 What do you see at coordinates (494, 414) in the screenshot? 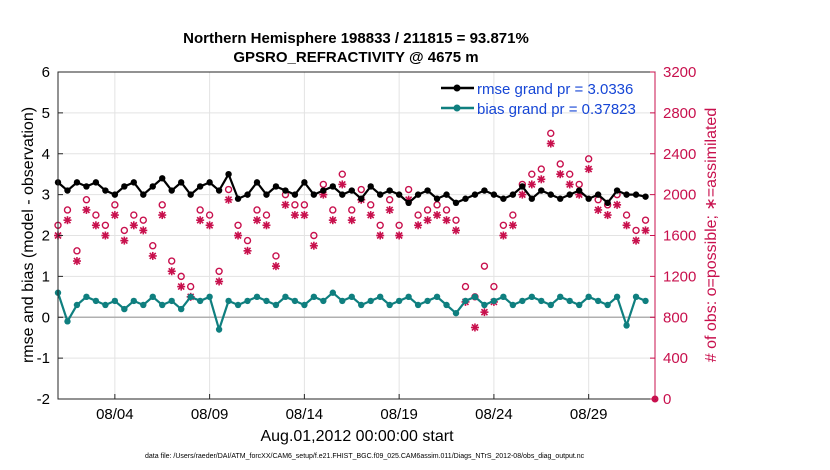
I see `x-tick-label: 08/24` at bounding box center [494, 414].